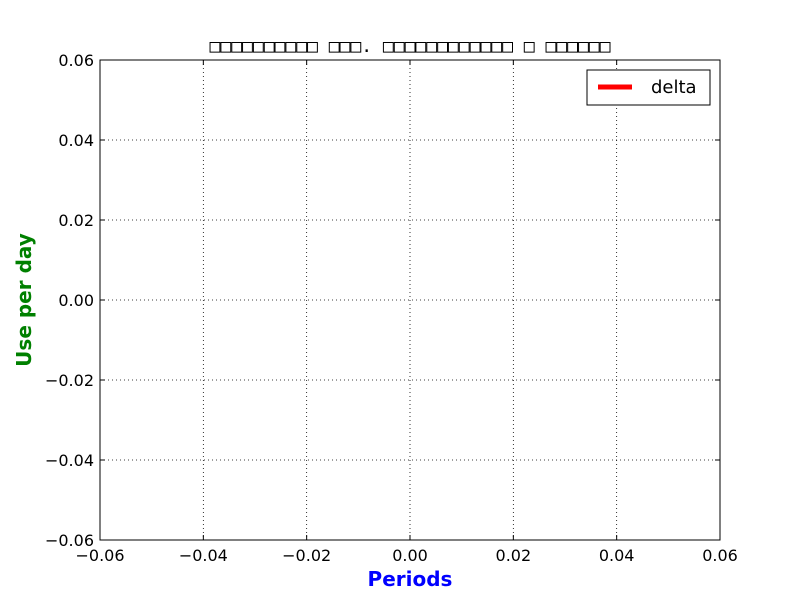 The height and width of the screenshot is (600, 800). What do you see at coordinates (648, 87) in the screenshot?
I see `legend: delta` at bounding box center [648, 87].